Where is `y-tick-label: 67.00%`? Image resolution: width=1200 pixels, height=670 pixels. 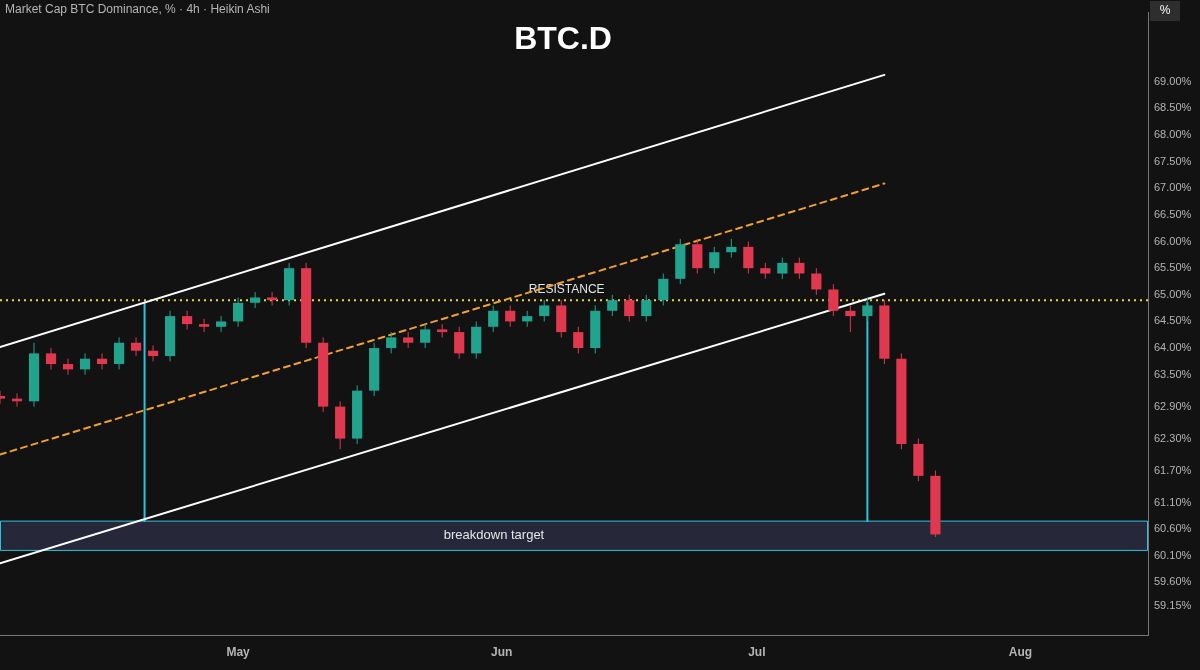
y-tick-label: 67.00% is located at coordinates (1173, 187).